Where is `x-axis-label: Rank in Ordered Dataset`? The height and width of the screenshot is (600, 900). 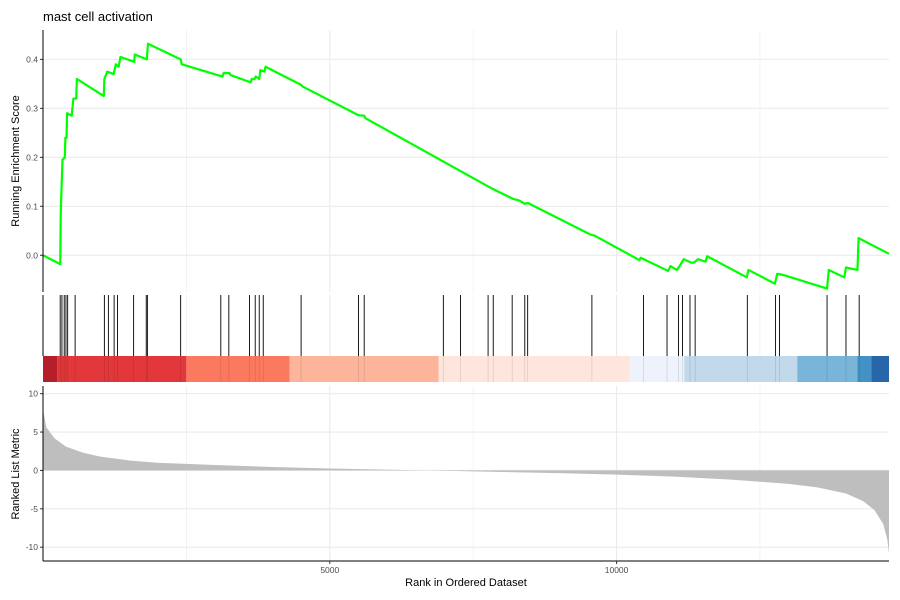 x-axis-label: Rank in Ordered Dataset is located at coordinates (466, 583).